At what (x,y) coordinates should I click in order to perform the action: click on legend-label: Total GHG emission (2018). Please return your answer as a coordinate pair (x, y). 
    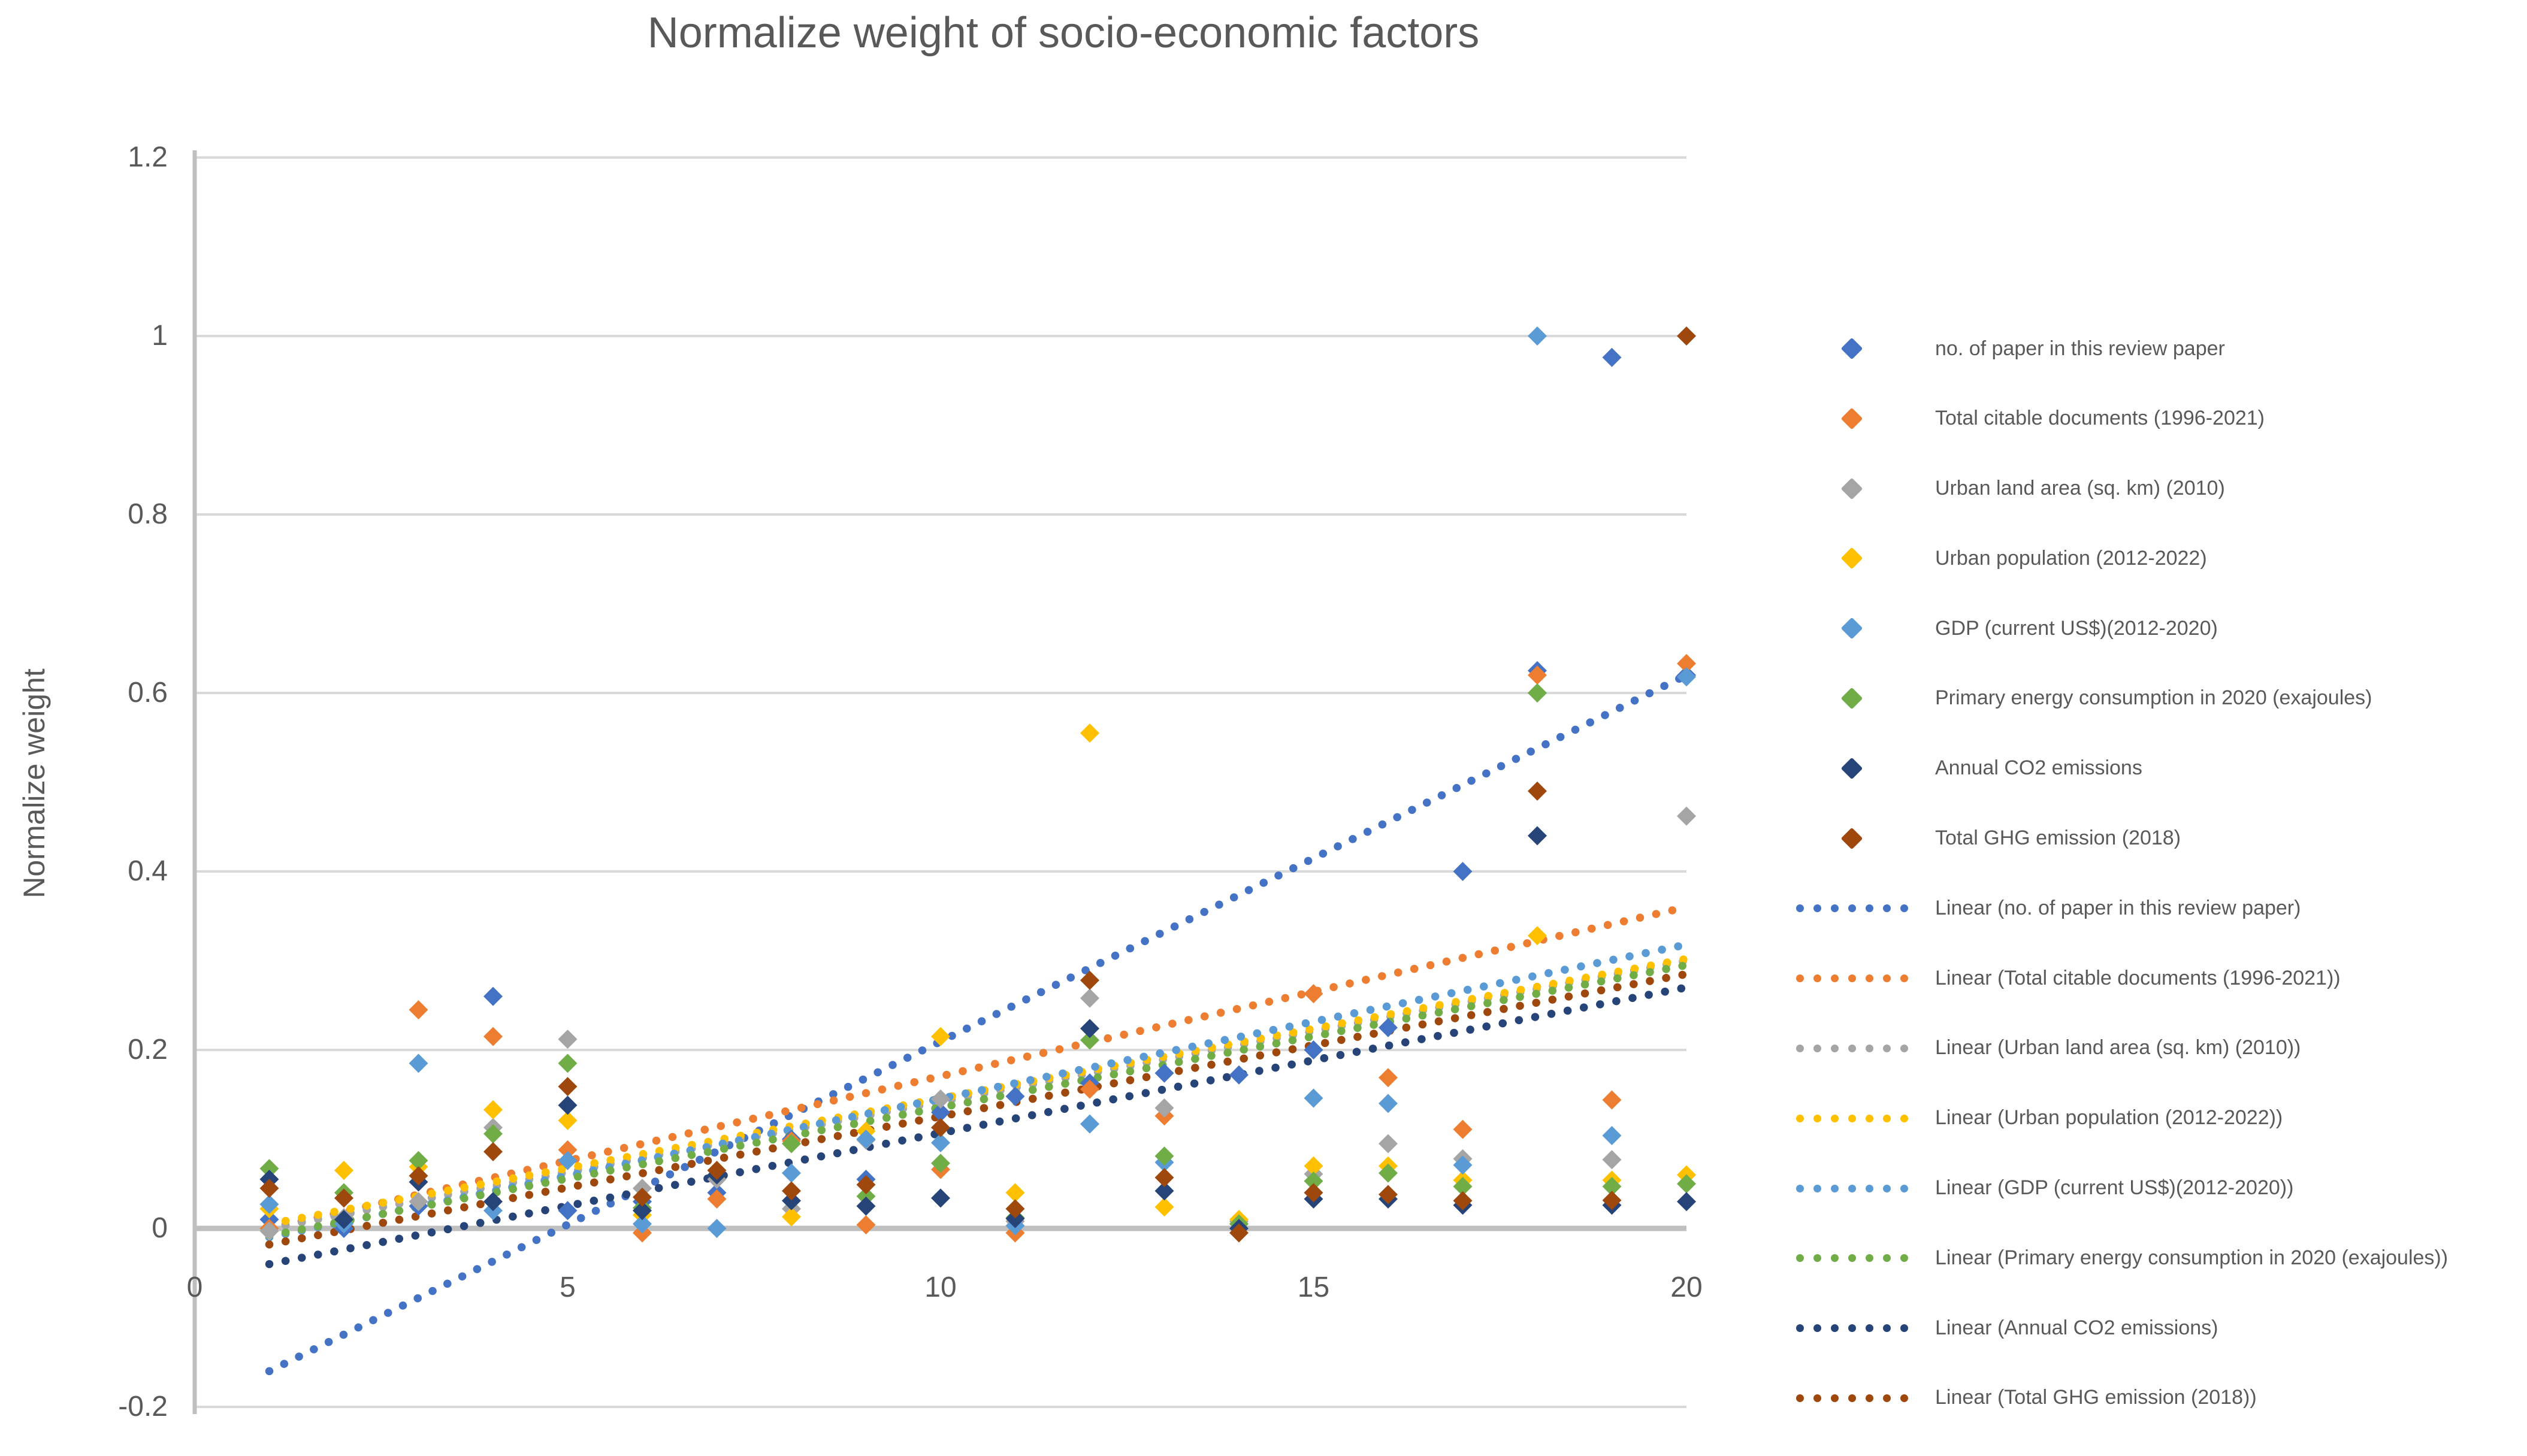
    Looking at the image, I should click on (2058, 838).